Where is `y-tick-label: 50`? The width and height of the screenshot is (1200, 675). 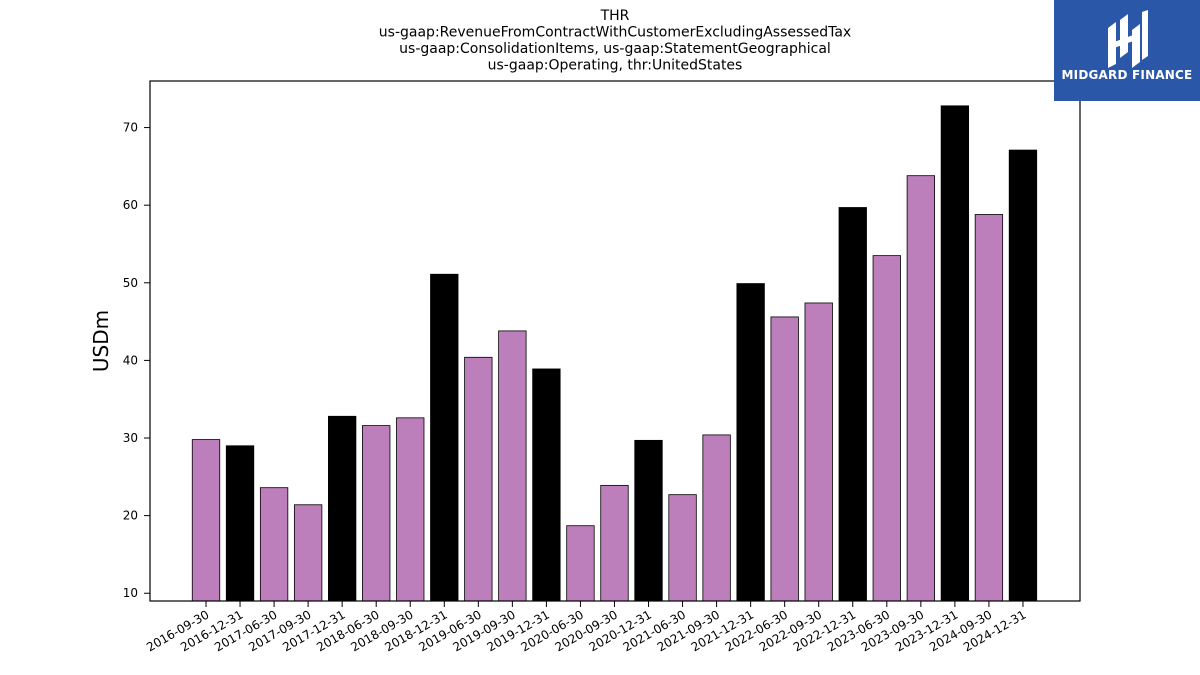
y-tick-label: 50 is located at coordinates (130, 283).